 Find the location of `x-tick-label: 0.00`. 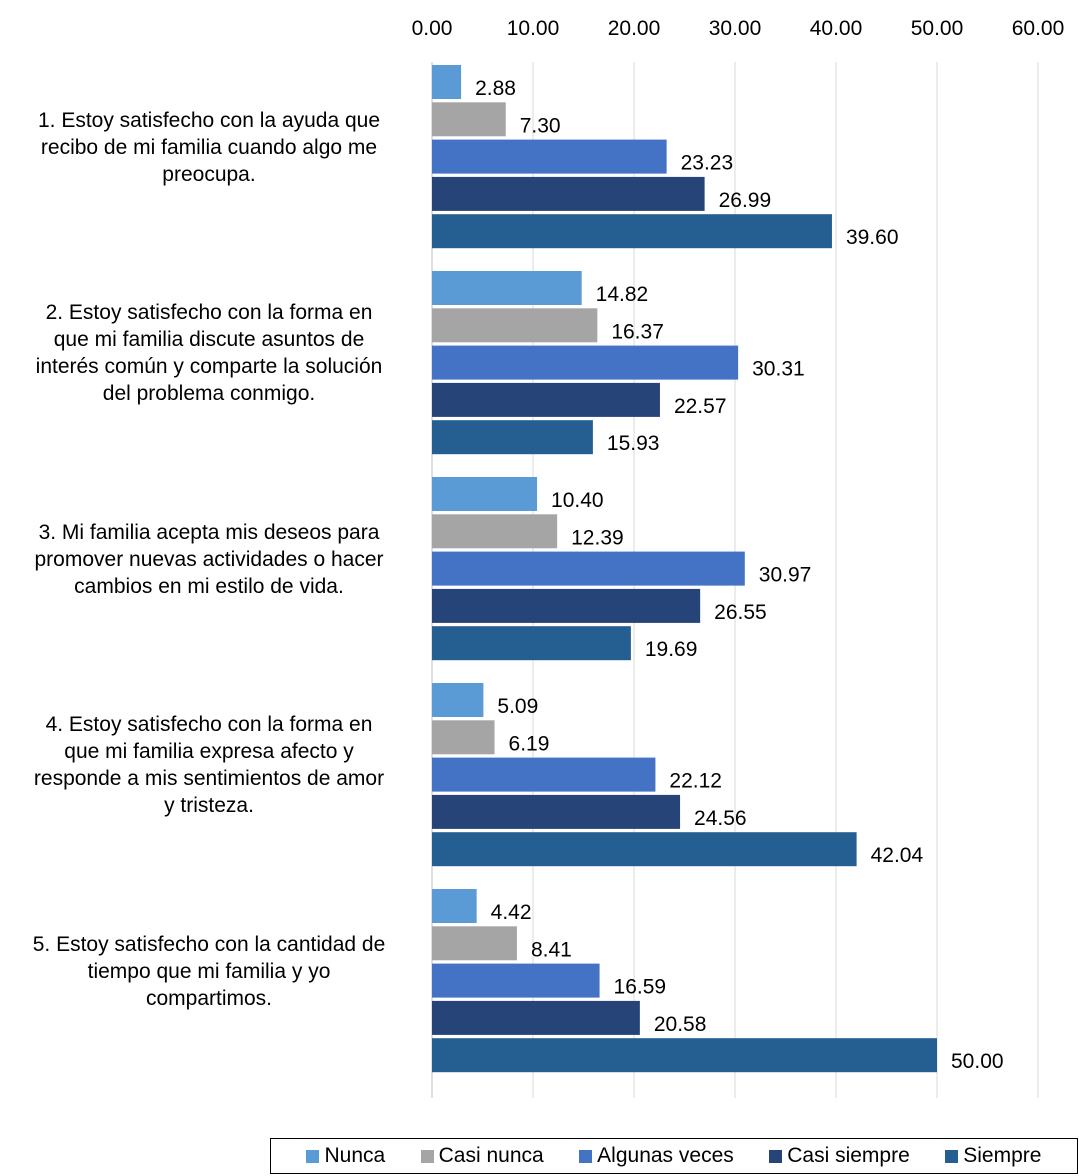

x-tick-label: 0.00 is located at coordinates (432, 28).